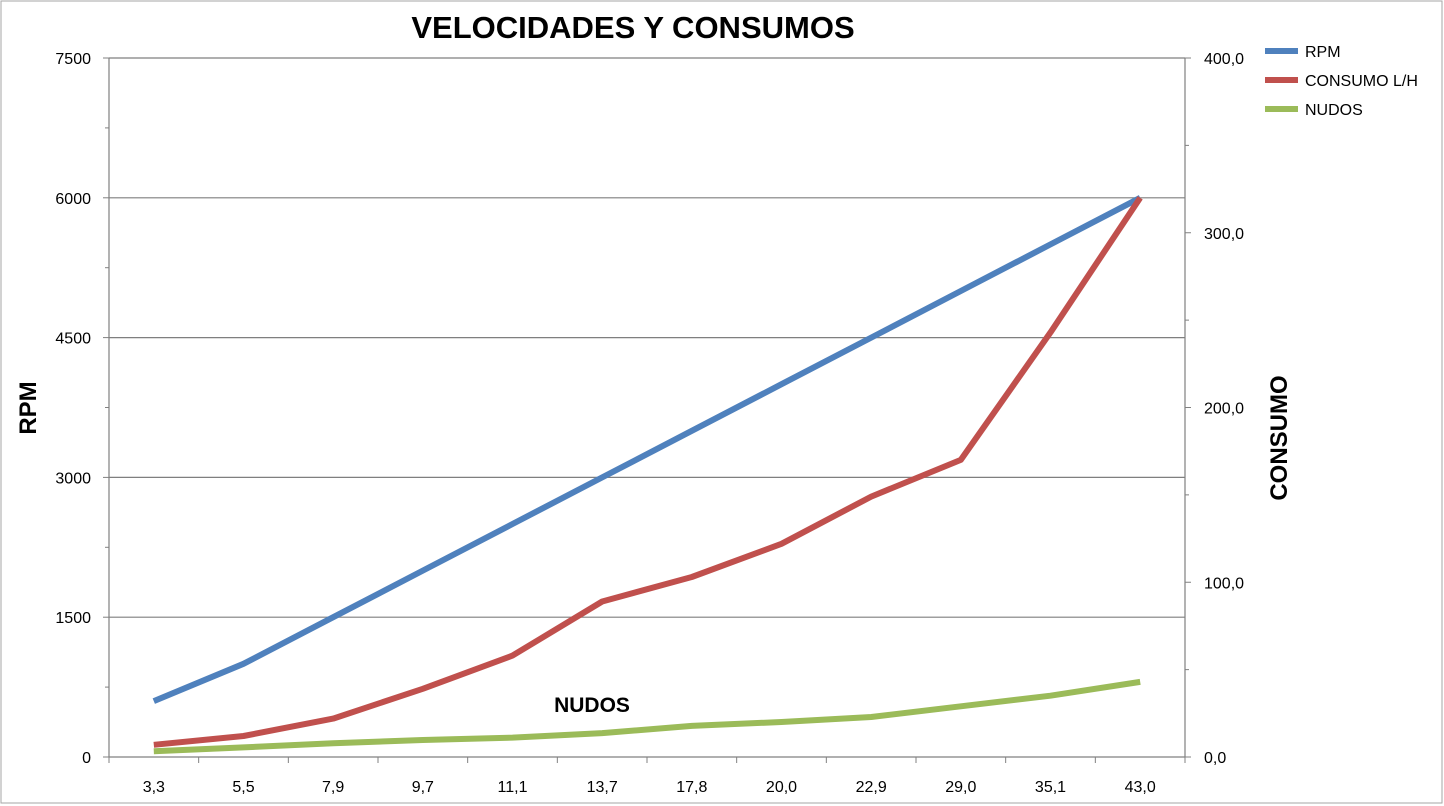  Describe the element at coordinates (1224, 583) in the screenshot. I see `right-tick-label: 100,0` at that location.